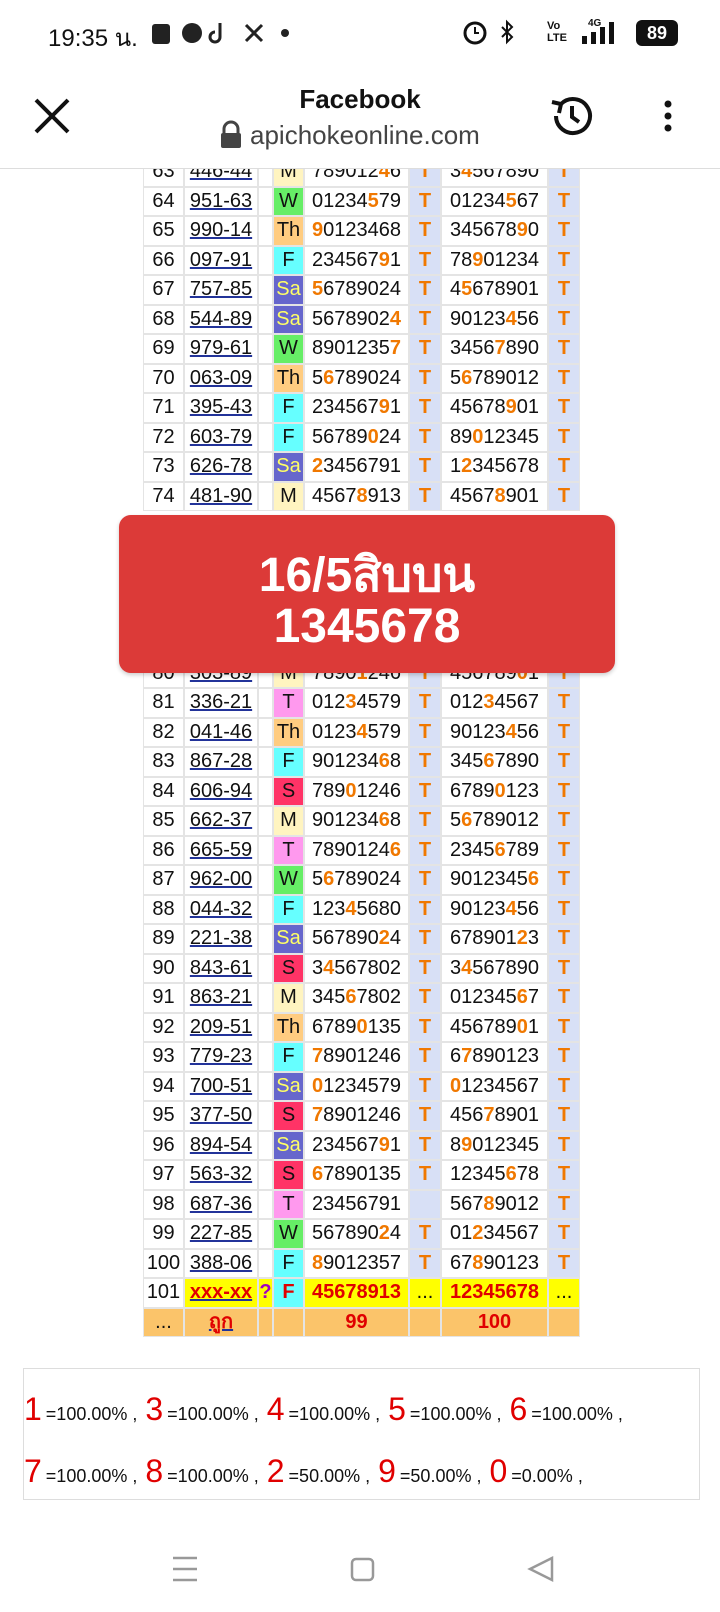 The image size is (720, 1612). Describe the element at coordinates (288, 997) in the screenshot. I see `cell-text: M` at that location.